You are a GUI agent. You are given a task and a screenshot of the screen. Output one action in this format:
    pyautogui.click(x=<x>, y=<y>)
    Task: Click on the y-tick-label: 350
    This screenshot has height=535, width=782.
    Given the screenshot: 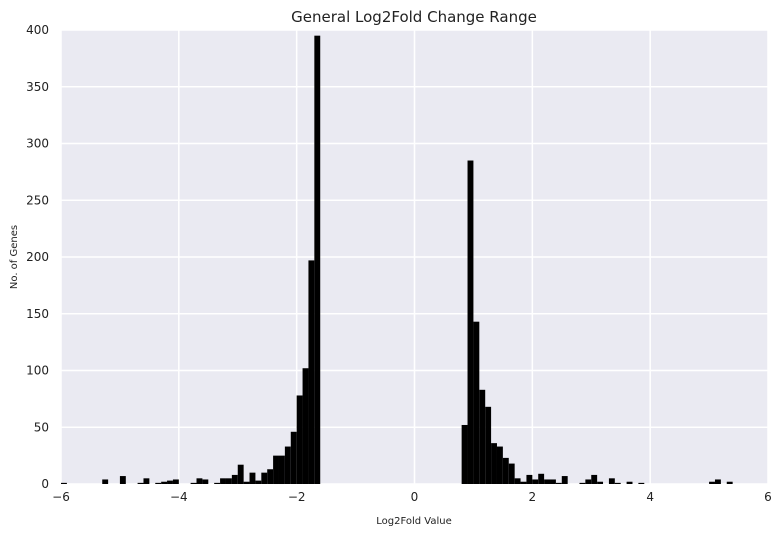 What is the action you would take?
    pyautogui.click(x=37, y=87)
    